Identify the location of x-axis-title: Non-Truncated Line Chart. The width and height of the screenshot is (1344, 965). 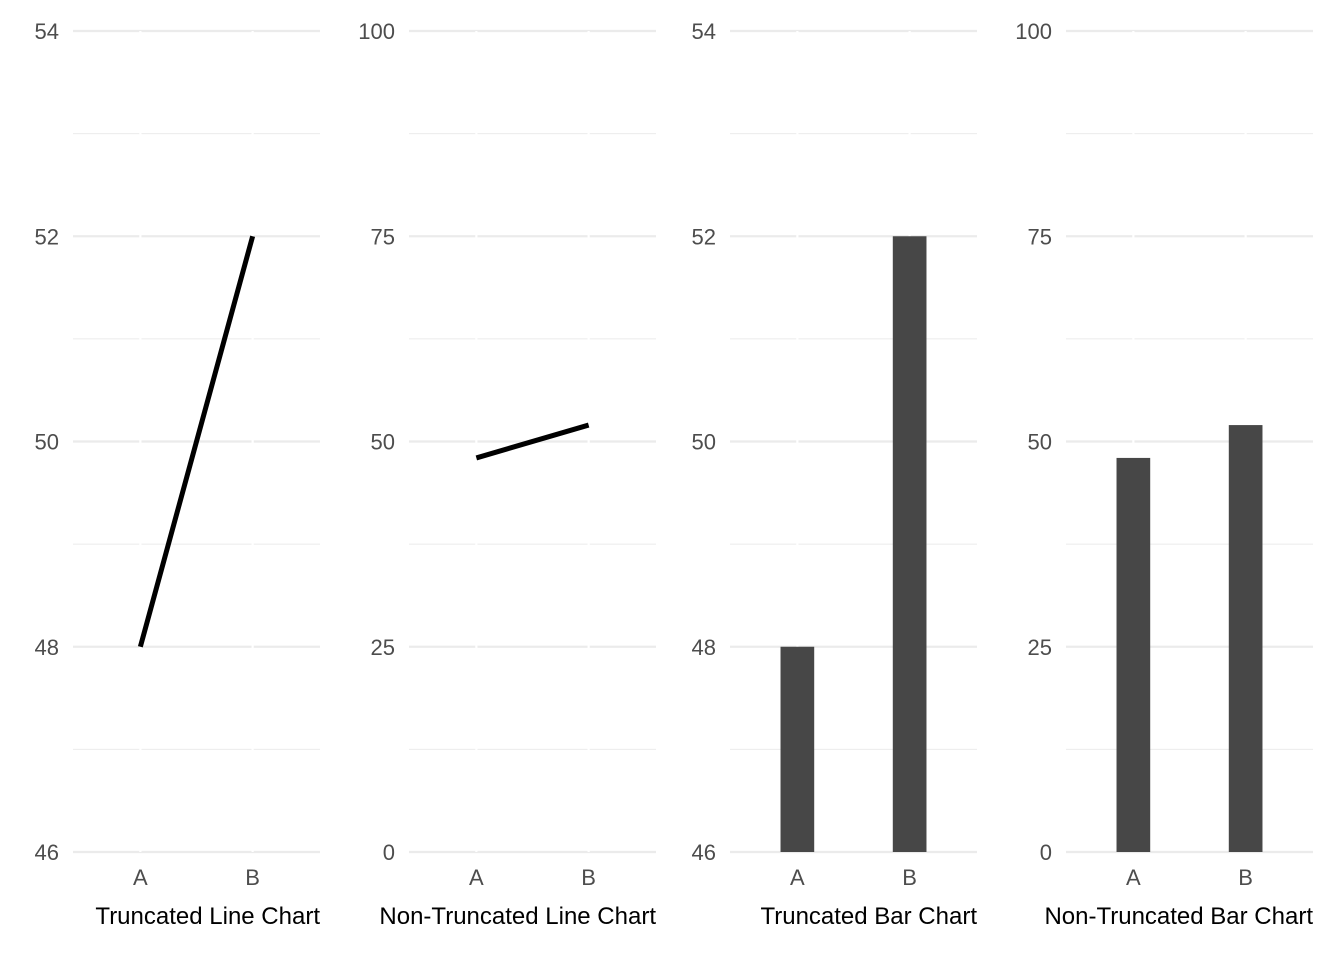
(517, 916).